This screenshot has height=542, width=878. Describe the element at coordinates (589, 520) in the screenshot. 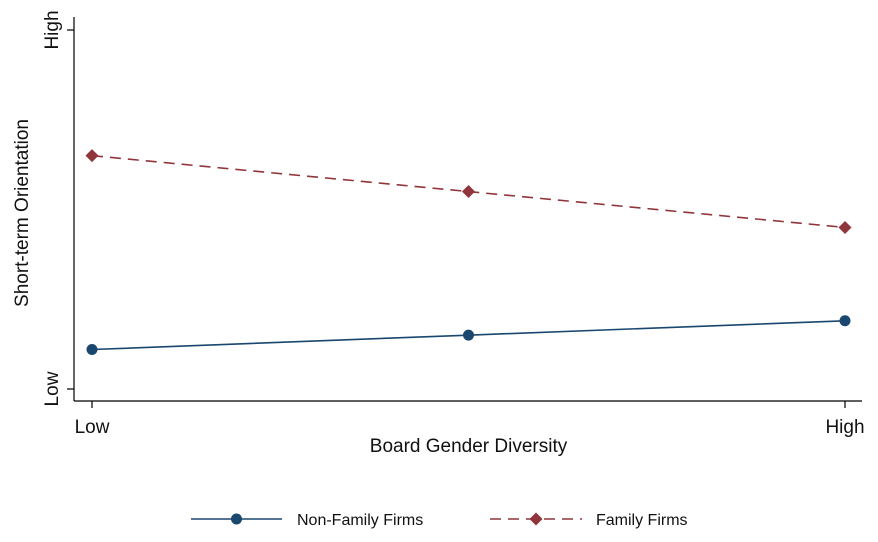

I see `legend-item-family-firms: Family Firms` at that location.